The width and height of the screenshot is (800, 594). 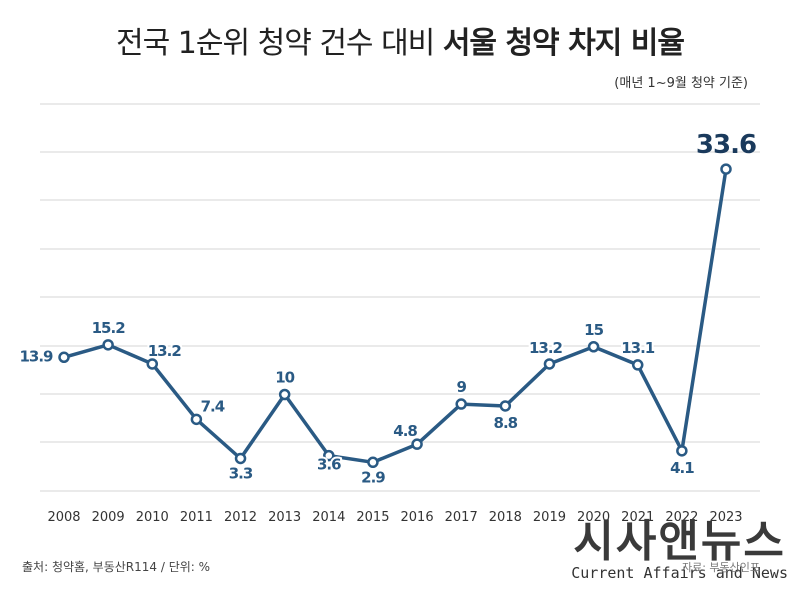 I want to click on data-label: 3.6, so click(x=329, y=465).